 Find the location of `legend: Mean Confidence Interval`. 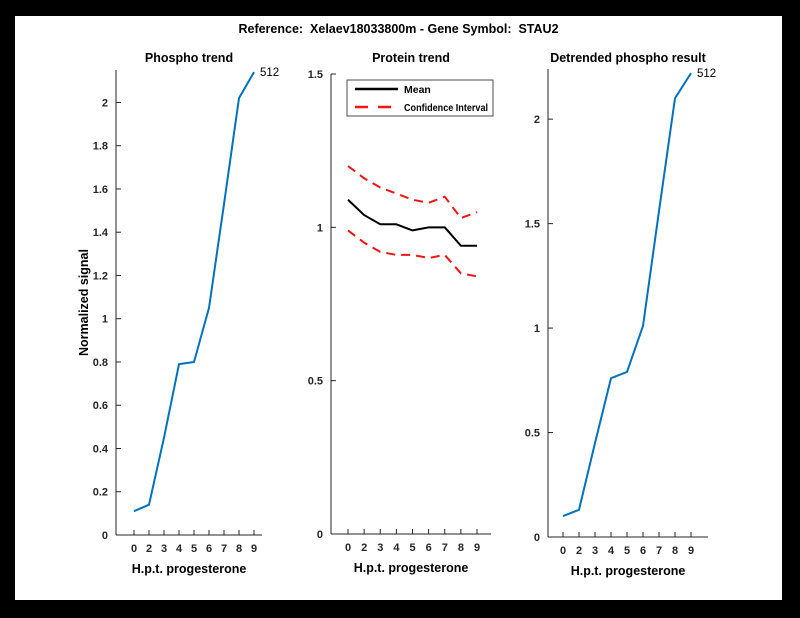

legend: Mean Confidence Interval is located at coordinates (420, 98).